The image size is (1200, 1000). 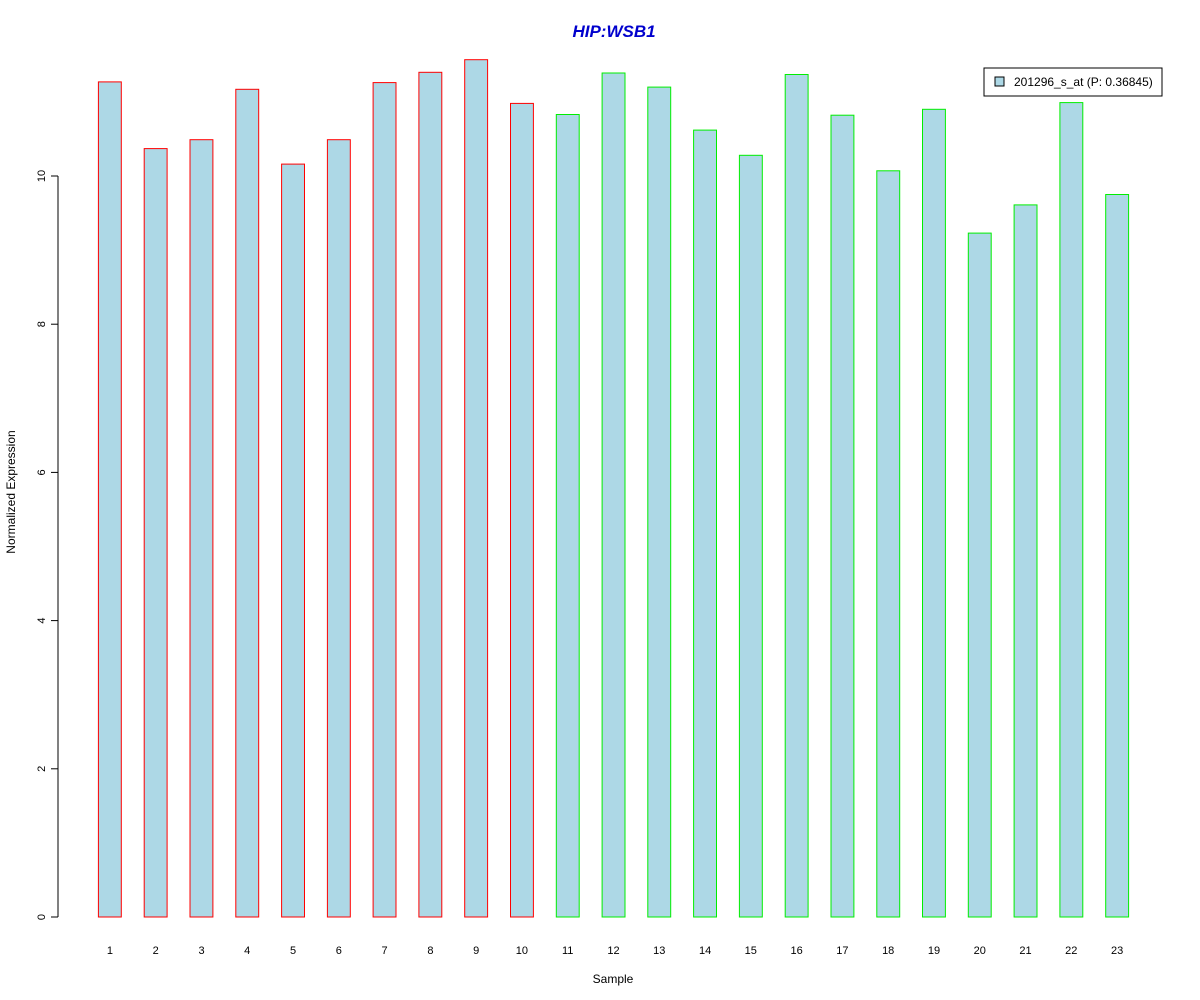 I want to click on legend-label: 201296_s_at (P: 0.36845), so click(x=1083, y=82).